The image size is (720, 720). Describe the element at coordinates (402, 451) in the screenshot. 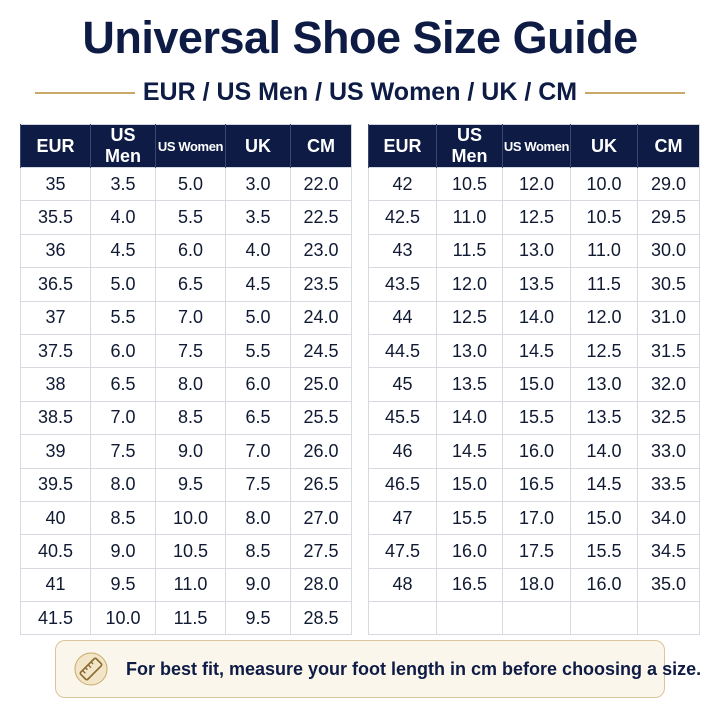

I see `size-cell: 46` at that location.